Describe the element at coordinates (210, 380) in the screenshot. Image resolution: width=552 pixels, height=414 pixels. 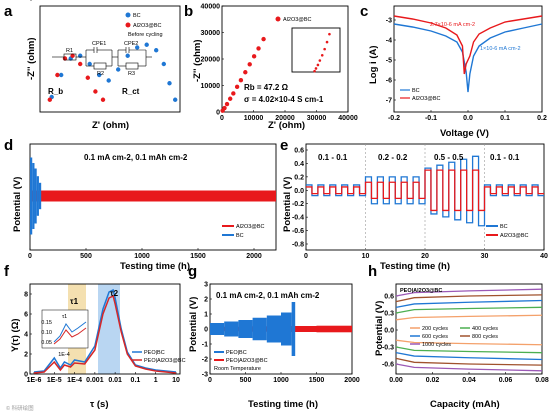
I see `x-tick-label: 0` at that location.